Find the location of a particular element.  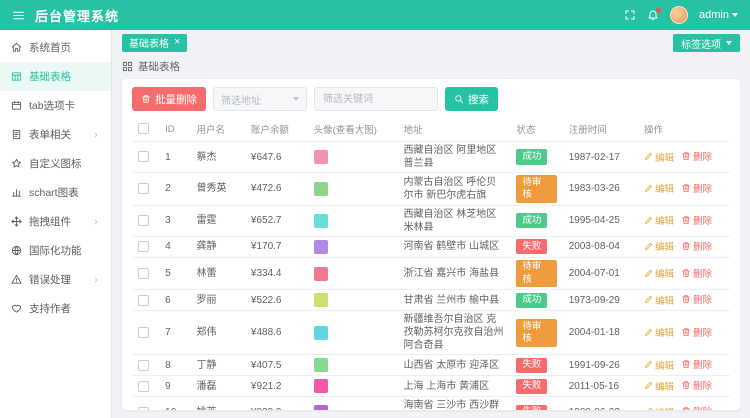

column-header: 头像(查看大图) is located at coordinates (352, 129).